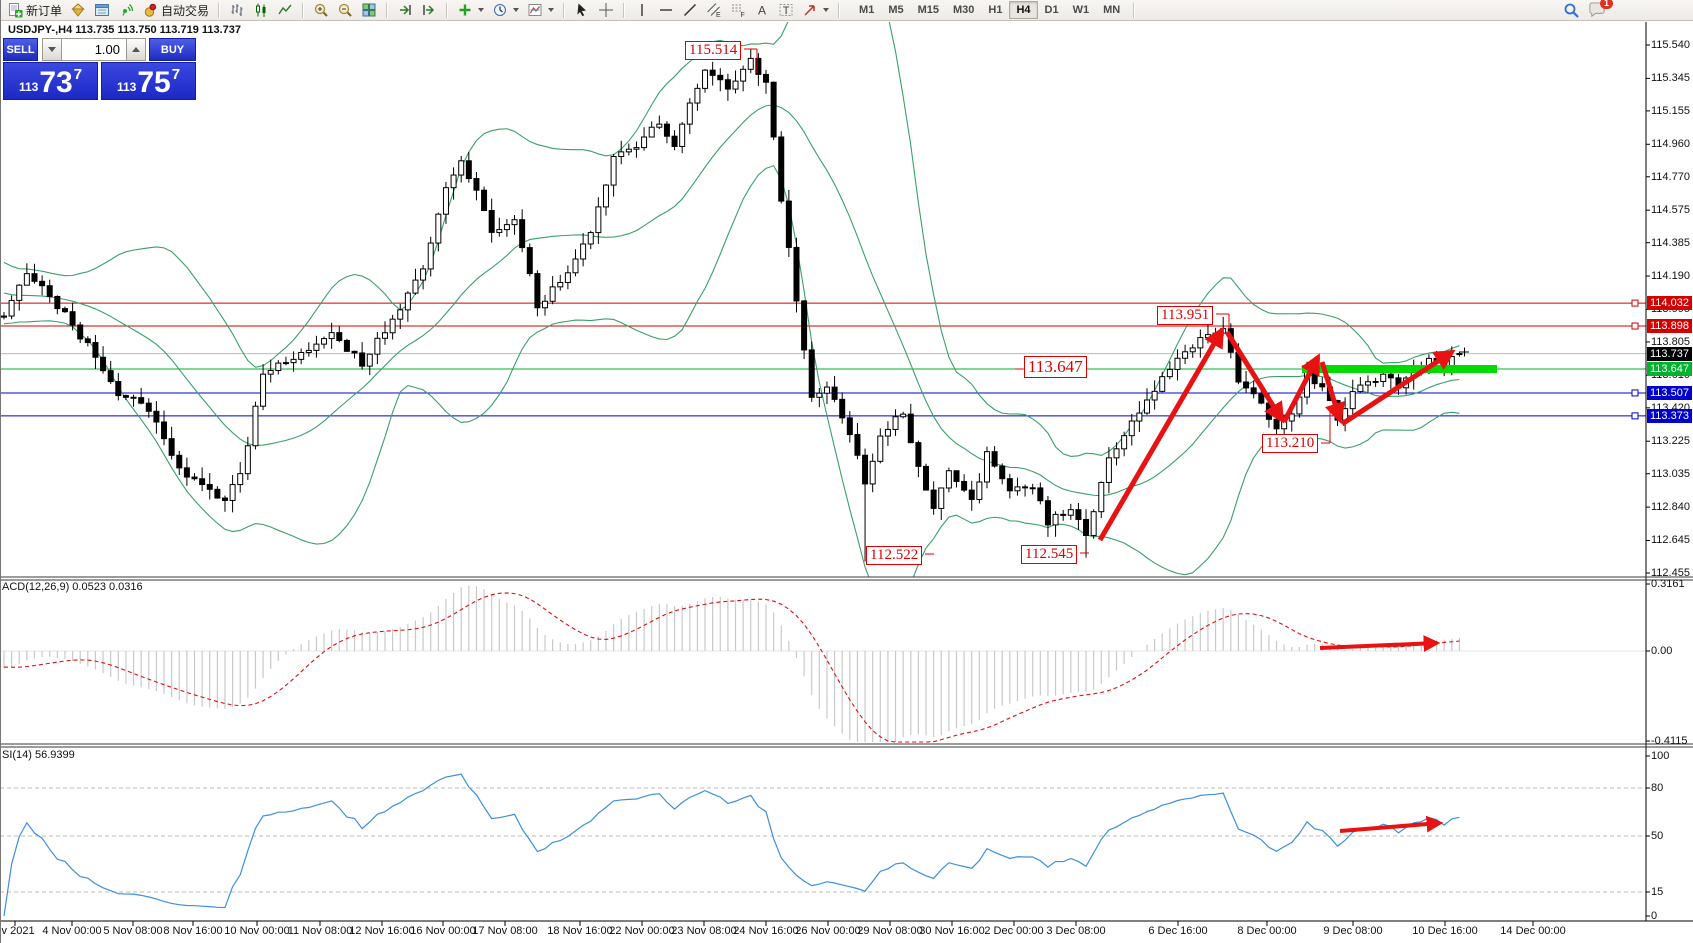  I want to click on trendline-button, so click(690, 10).